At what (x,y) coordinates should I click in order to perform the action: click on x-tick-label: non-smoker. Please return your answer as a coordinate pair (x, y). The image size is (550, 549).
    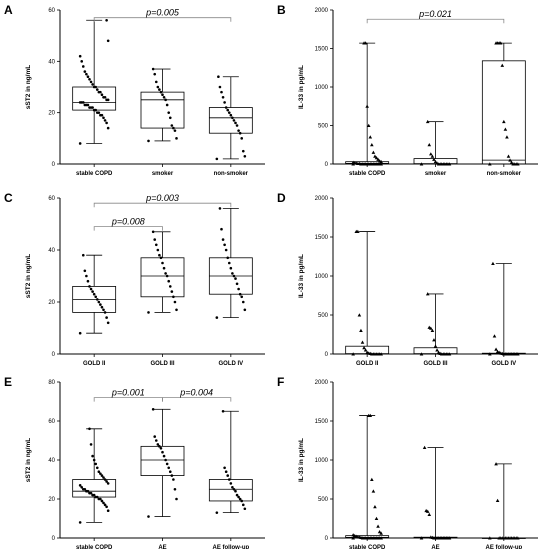
    Looking at the image, I should click on (231, 174).